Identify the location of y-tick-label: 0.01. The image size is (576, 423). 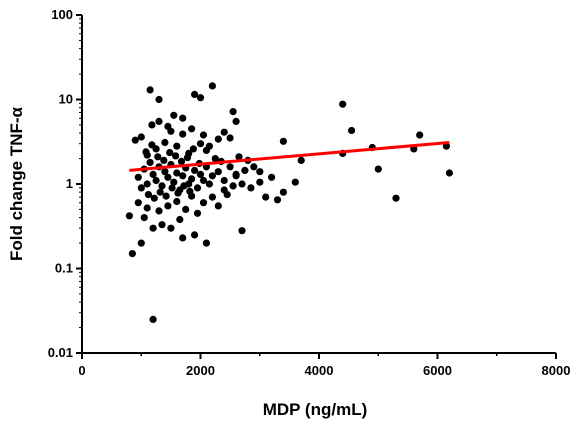
(60, 352).